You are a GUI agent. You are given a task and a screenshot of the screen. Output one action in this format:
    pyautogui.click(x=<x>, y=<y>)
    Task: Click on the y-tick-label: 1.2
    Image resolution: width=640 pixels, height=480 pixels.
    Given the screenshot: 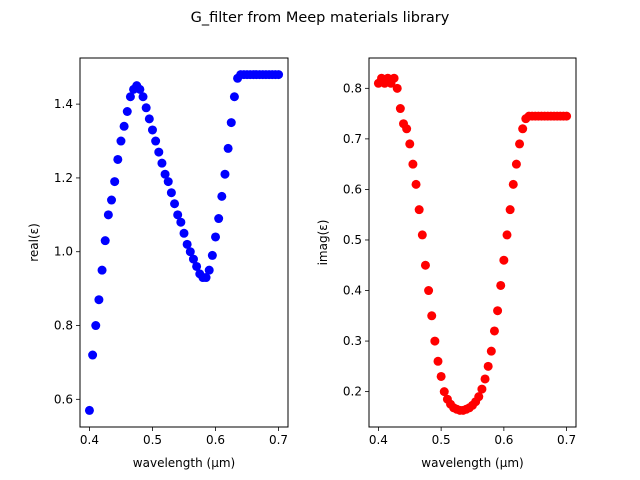 What is the action you would take?
    pyautogui.click(x=63, y=178)
    